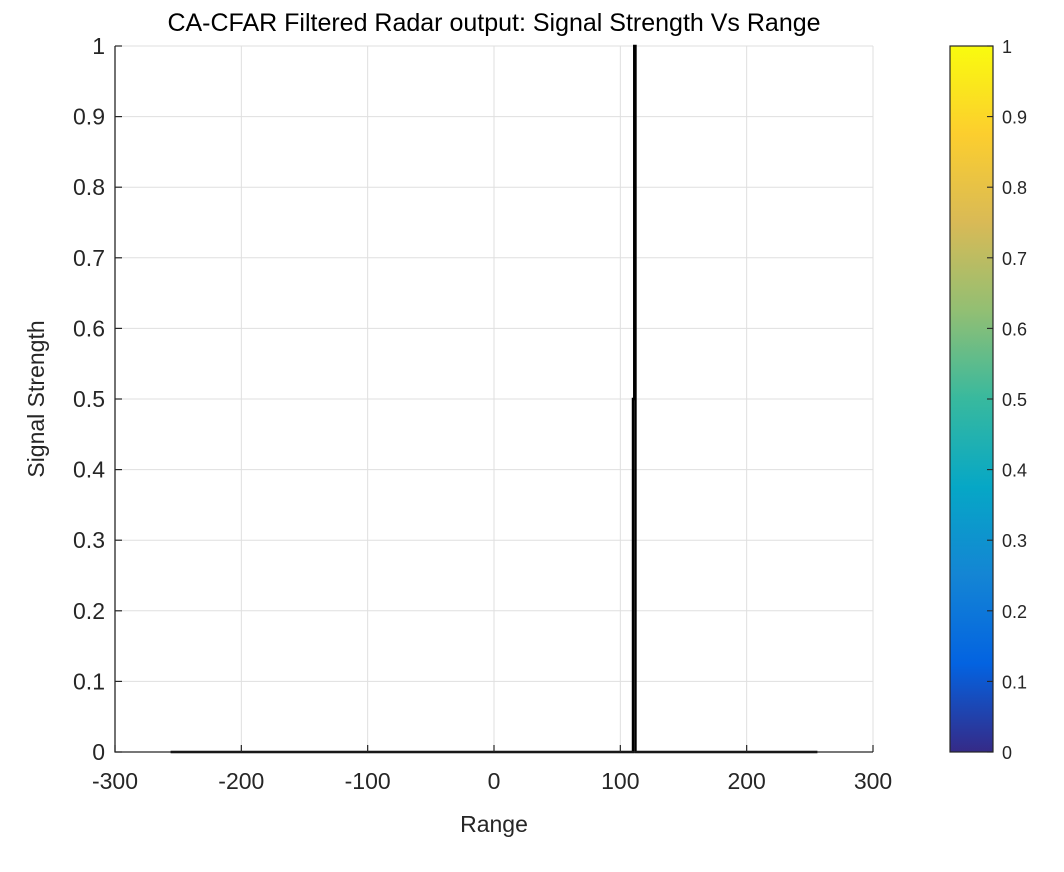  Describe the element at coordinates (241, 781) in the screenshot. I see `x-tick-label: -200` at that location.